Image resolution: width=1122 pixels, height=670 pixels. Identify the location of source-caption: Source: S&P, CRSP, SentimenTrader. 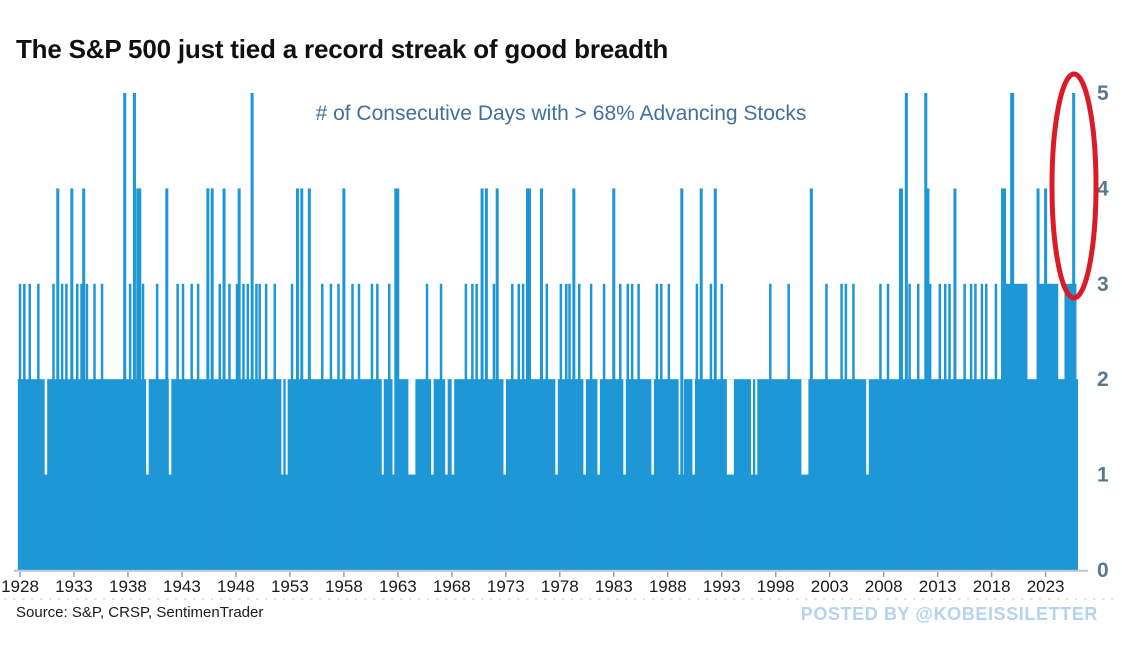
(140, 612).